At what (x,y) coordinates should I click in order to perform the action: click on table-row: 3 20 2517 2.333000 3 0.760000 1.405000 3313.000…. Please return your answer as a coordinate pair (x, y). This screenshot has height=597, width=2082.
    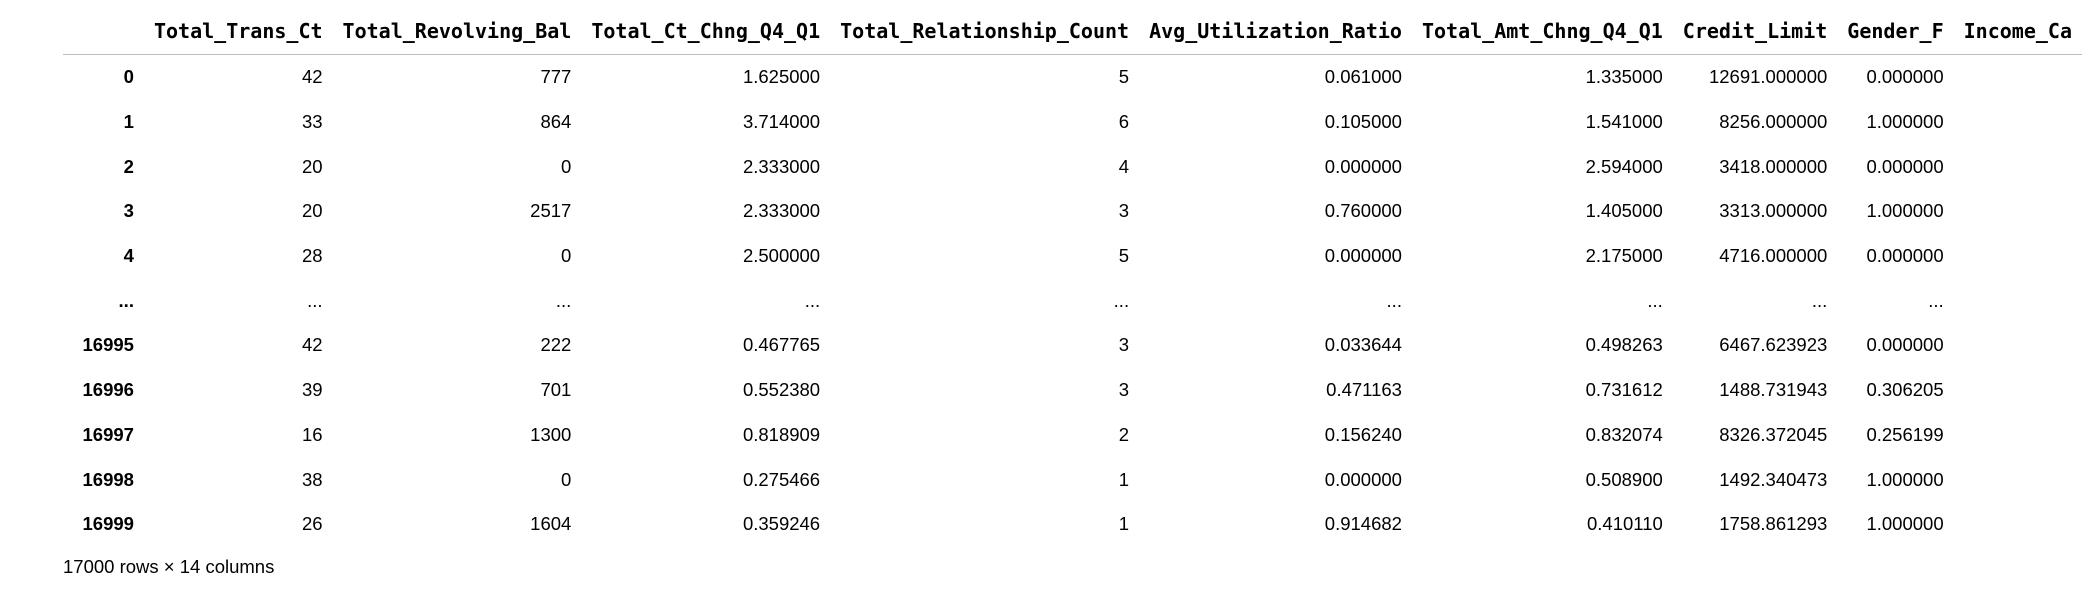
    Looking at the image, I should click on (1072, 211).